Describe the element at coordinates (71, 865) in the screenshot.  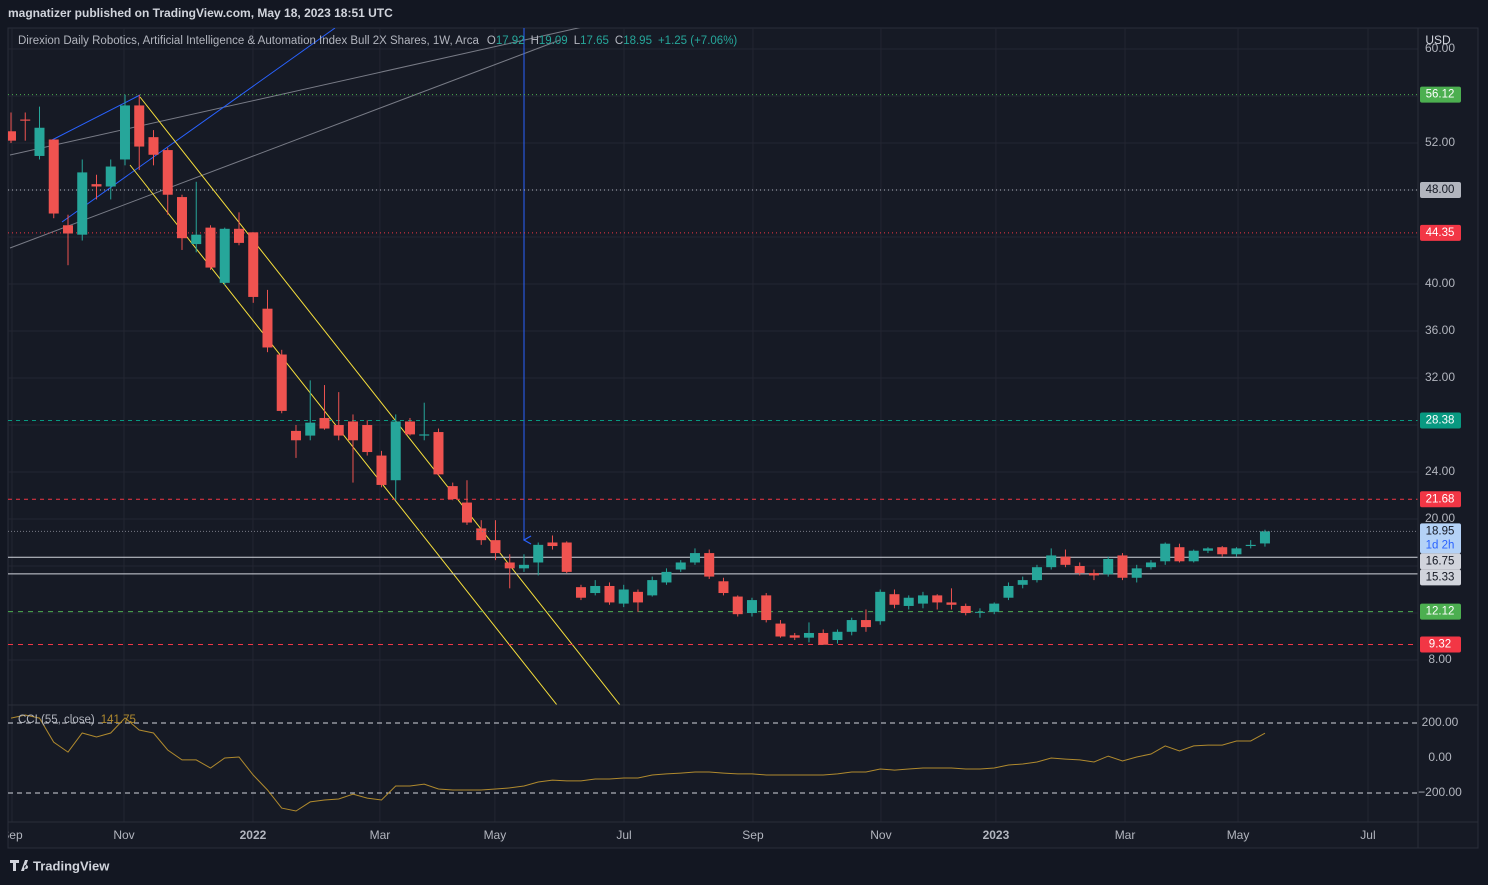
I see `brand-name: TradingView` at that location.